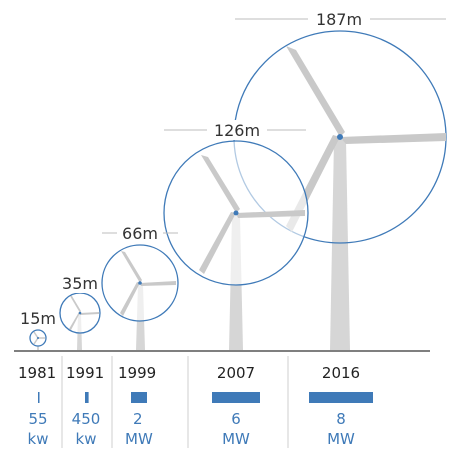 The image size is (452, 451). What do you see at coordinates (74, 321) in the screenshot?
I see `blade-1991-c` at bounding box center [74, 321].